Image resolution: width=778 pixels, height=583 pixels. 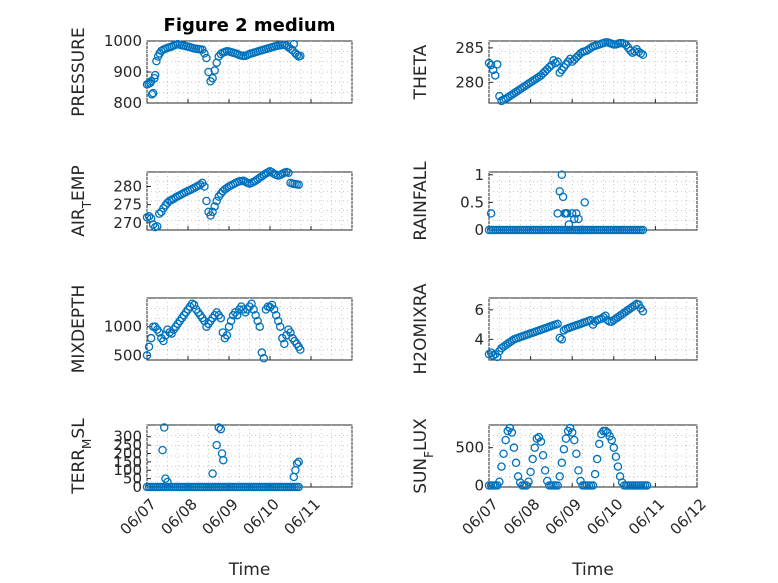 I want to click on y-tick-label: 280, so click(x=469, y=82).